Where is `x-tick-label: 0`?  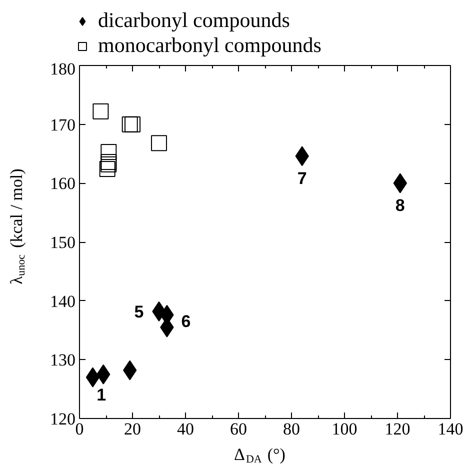
x-tick-label: 0 is located at coordinates (79, 429).